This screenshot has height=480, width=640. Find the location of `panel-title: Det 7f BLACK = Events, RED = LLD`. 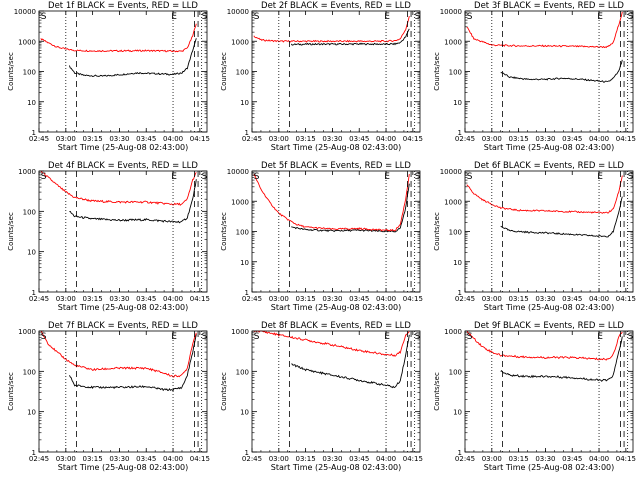

panel-title: Det 7f BLACK = Events, RED = LLD is located at coordinates (123, 326).